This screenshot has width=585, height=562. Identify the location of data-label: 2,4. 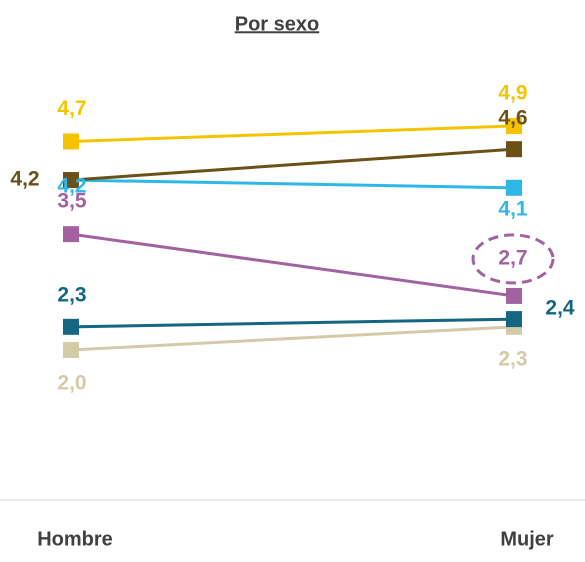
(560, 308).